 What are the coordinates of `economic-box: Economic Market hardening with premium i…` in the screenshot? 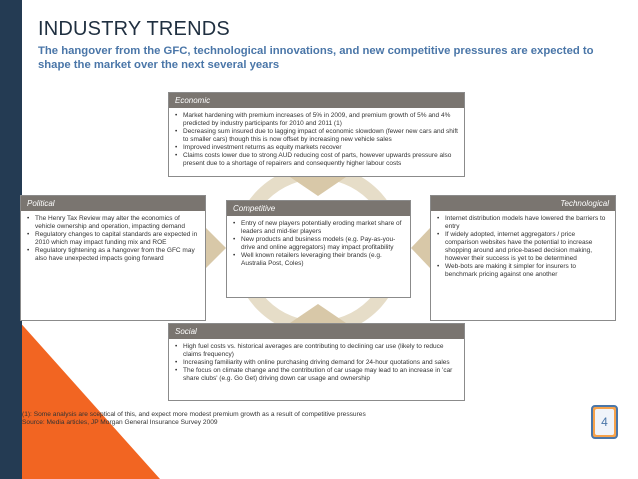 It's located at (316, 134).